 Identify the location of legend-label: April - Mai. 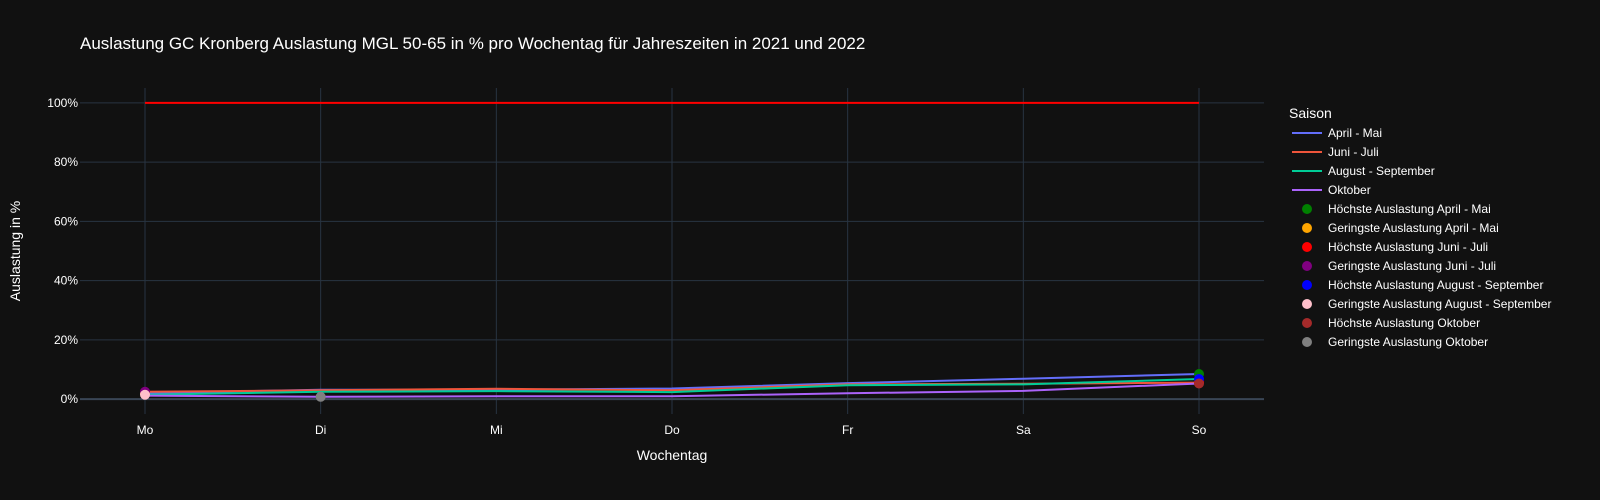
(1355, 133).